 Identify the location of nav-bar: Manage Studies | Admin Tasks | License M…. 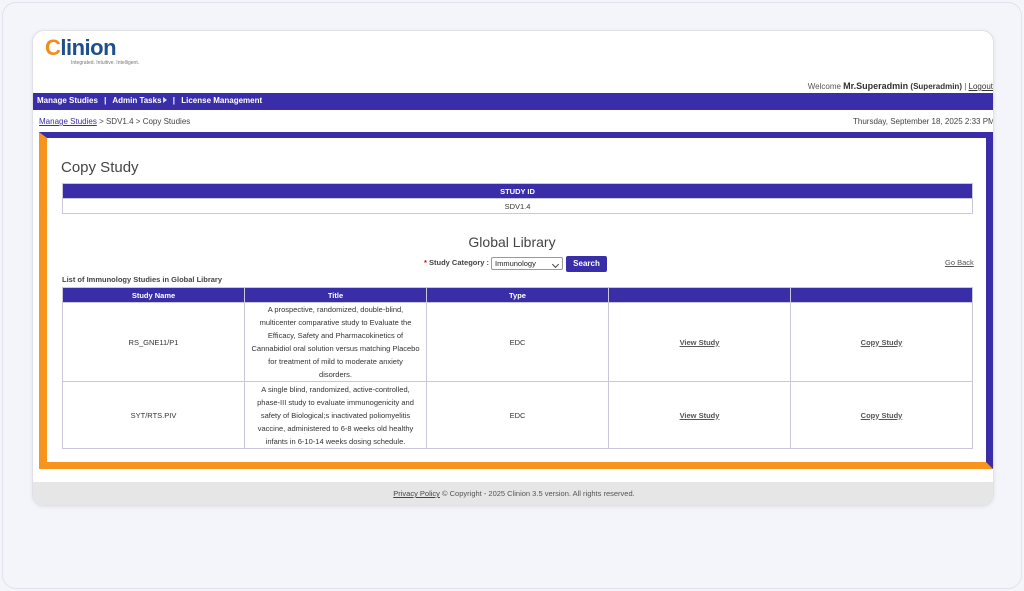
(513, 101).